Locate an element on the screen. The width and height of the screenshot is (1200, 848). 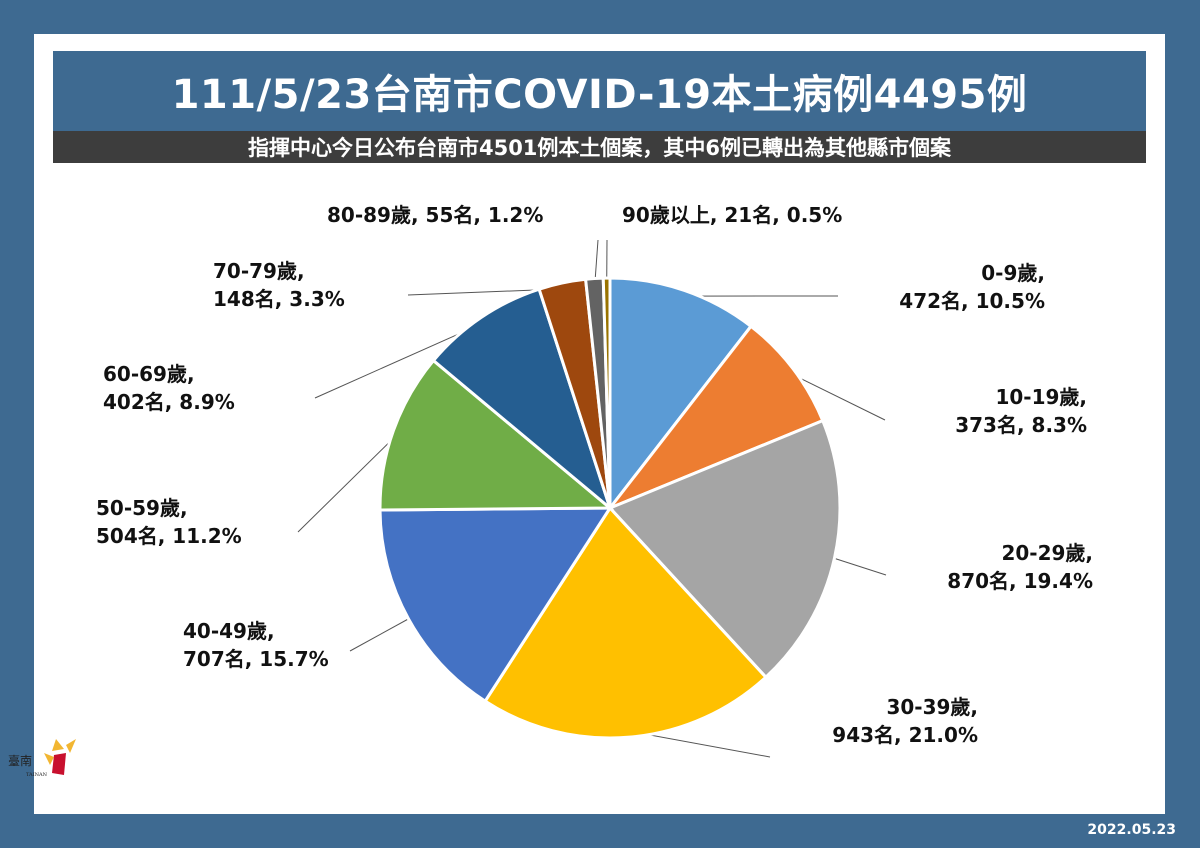
slice-label-60-69歲: 60-69歲, 402名, 8.9% is located at coordinates (169, 388).